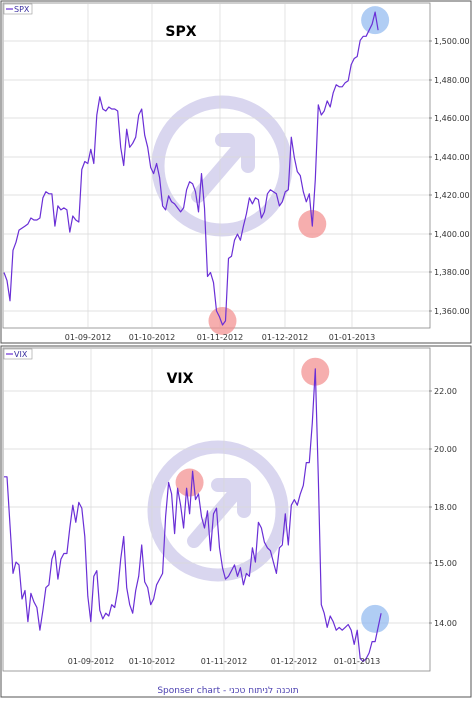 Image resolution: width=472 pixels, height=702 pixels. I want to click on spx-y-tick-label: 1,460.00, so click(452, 118).